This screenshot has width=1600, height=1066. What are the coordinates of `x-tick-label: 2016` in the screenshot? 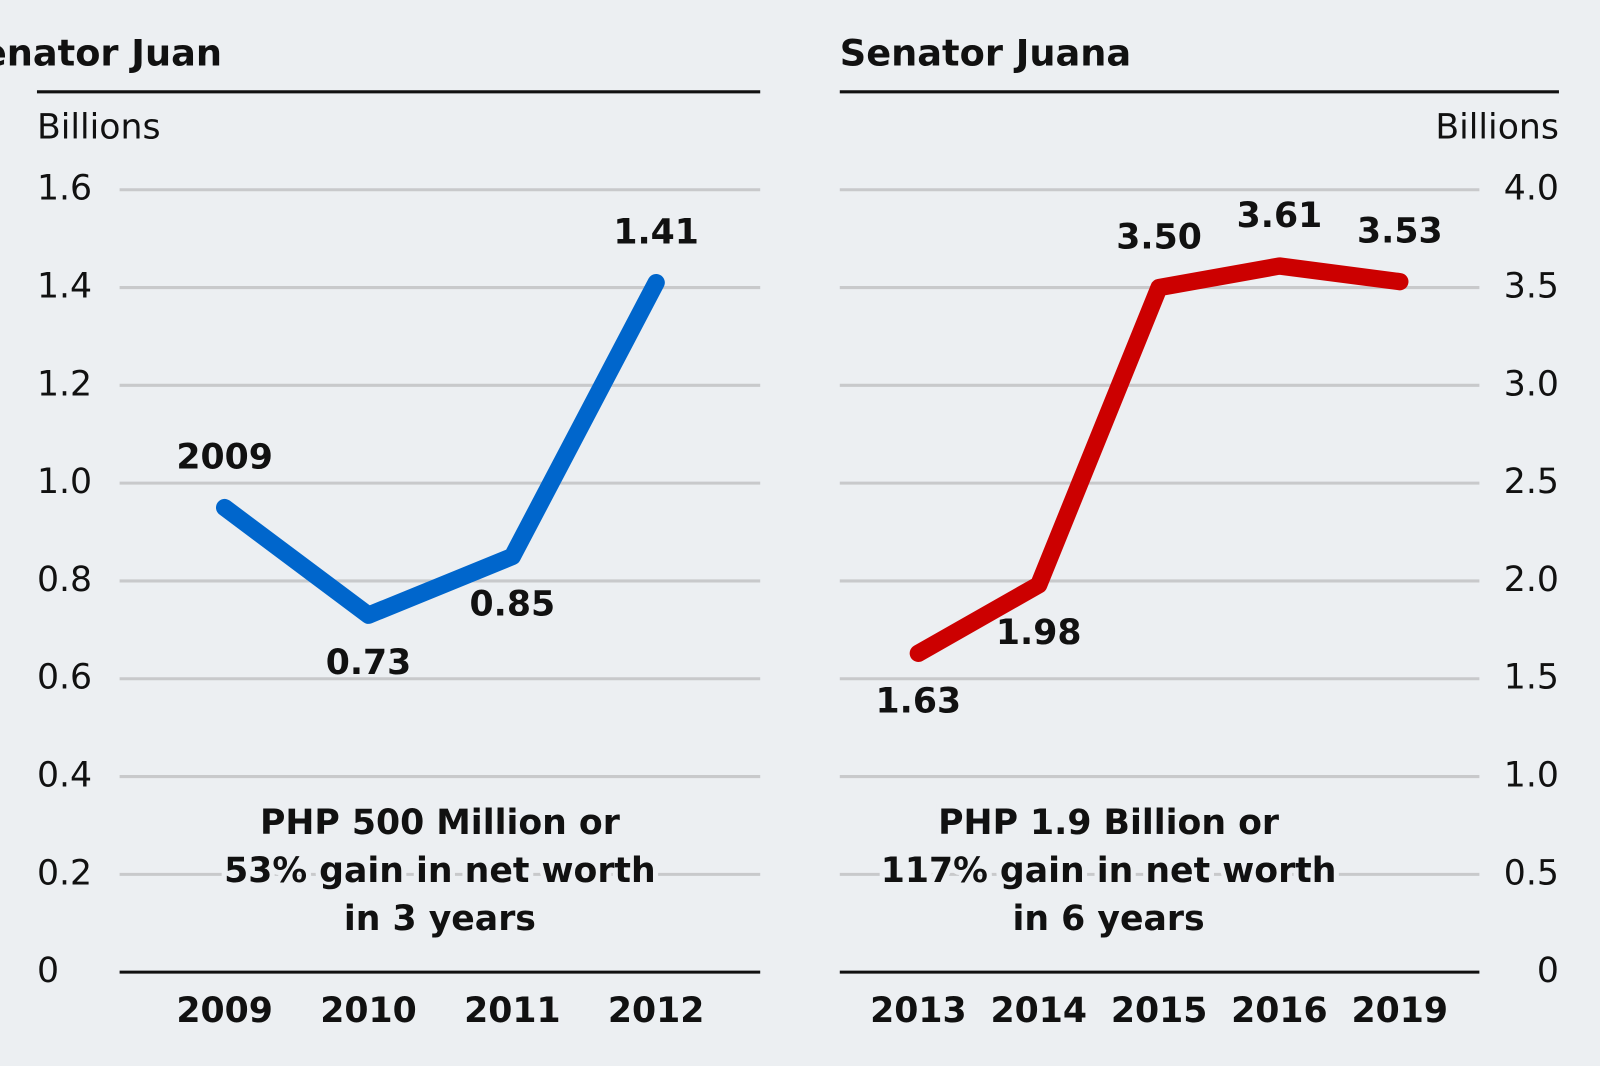 It's located at (1279, 1011).